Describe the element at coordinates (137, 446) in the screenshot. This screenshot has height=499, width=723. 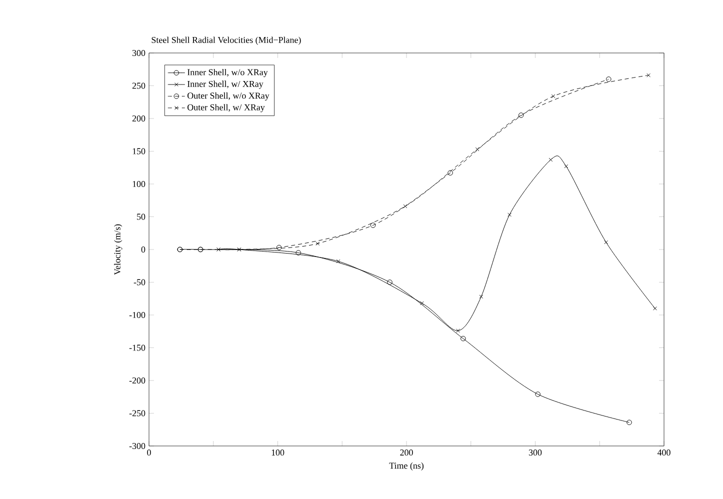
I see `y-tick-label: -300` at that location.